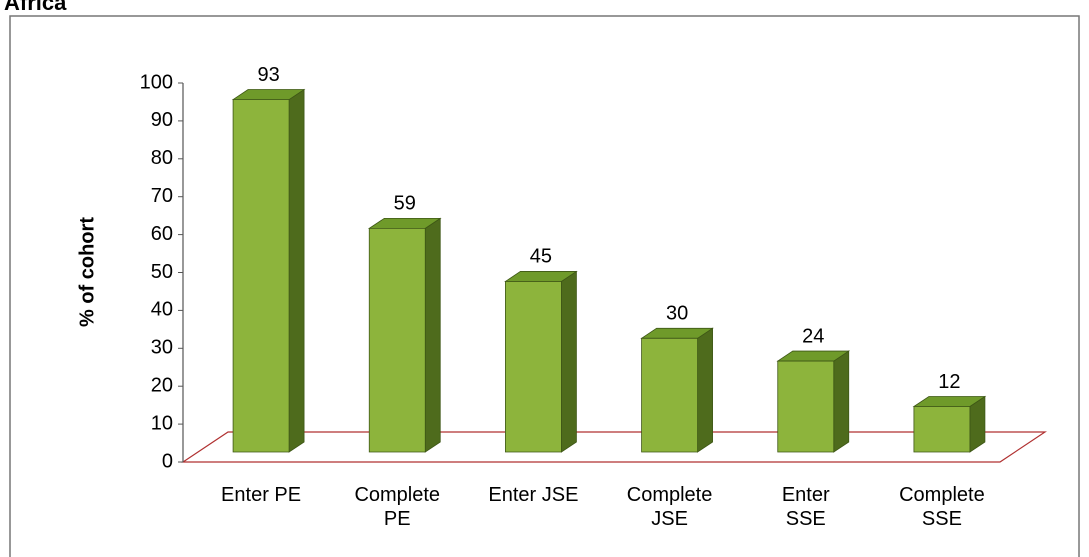 Image resolution: width=1089 pixels, height=557 pixels. What do you see at coordinates (162, 423) in the screenshot?
I see `y-tick-label: 10` at bounding box center [162, 423].